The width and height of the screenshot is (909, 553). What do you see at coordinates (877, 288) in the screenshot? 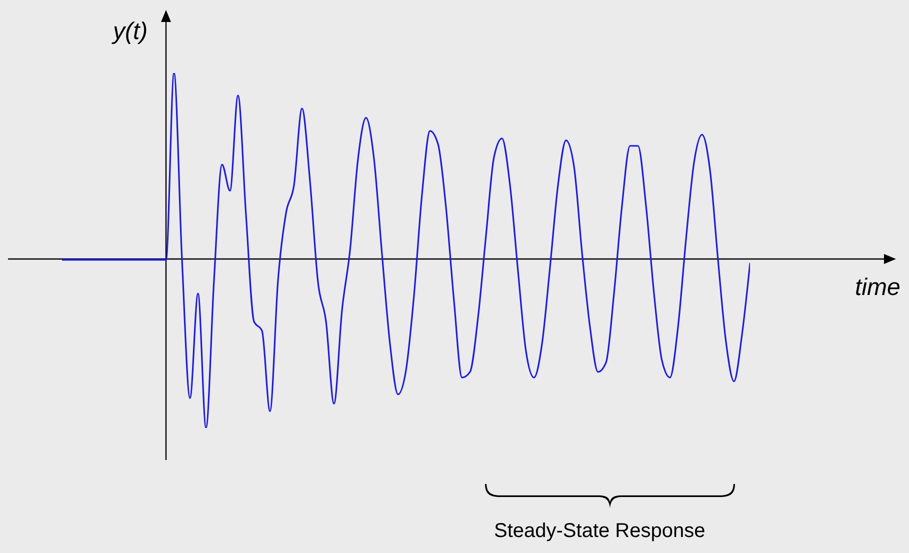
I see `x-axis-title: time` at bounding box center [877, 288].